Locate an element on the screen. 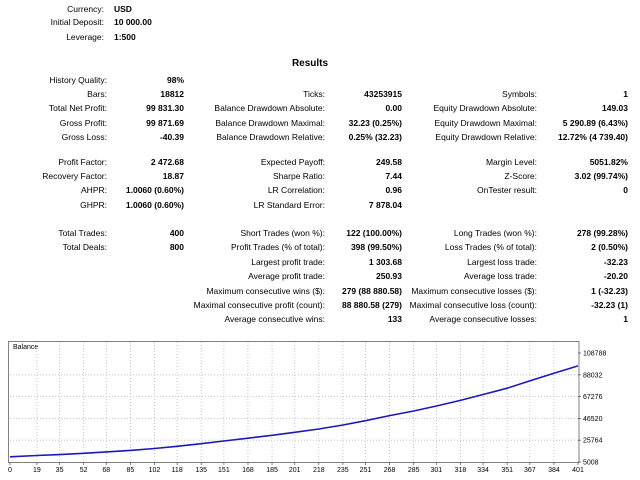 This screenshot has width=640, height=480. chart-title: Balance is located at coordinates (25, 347).